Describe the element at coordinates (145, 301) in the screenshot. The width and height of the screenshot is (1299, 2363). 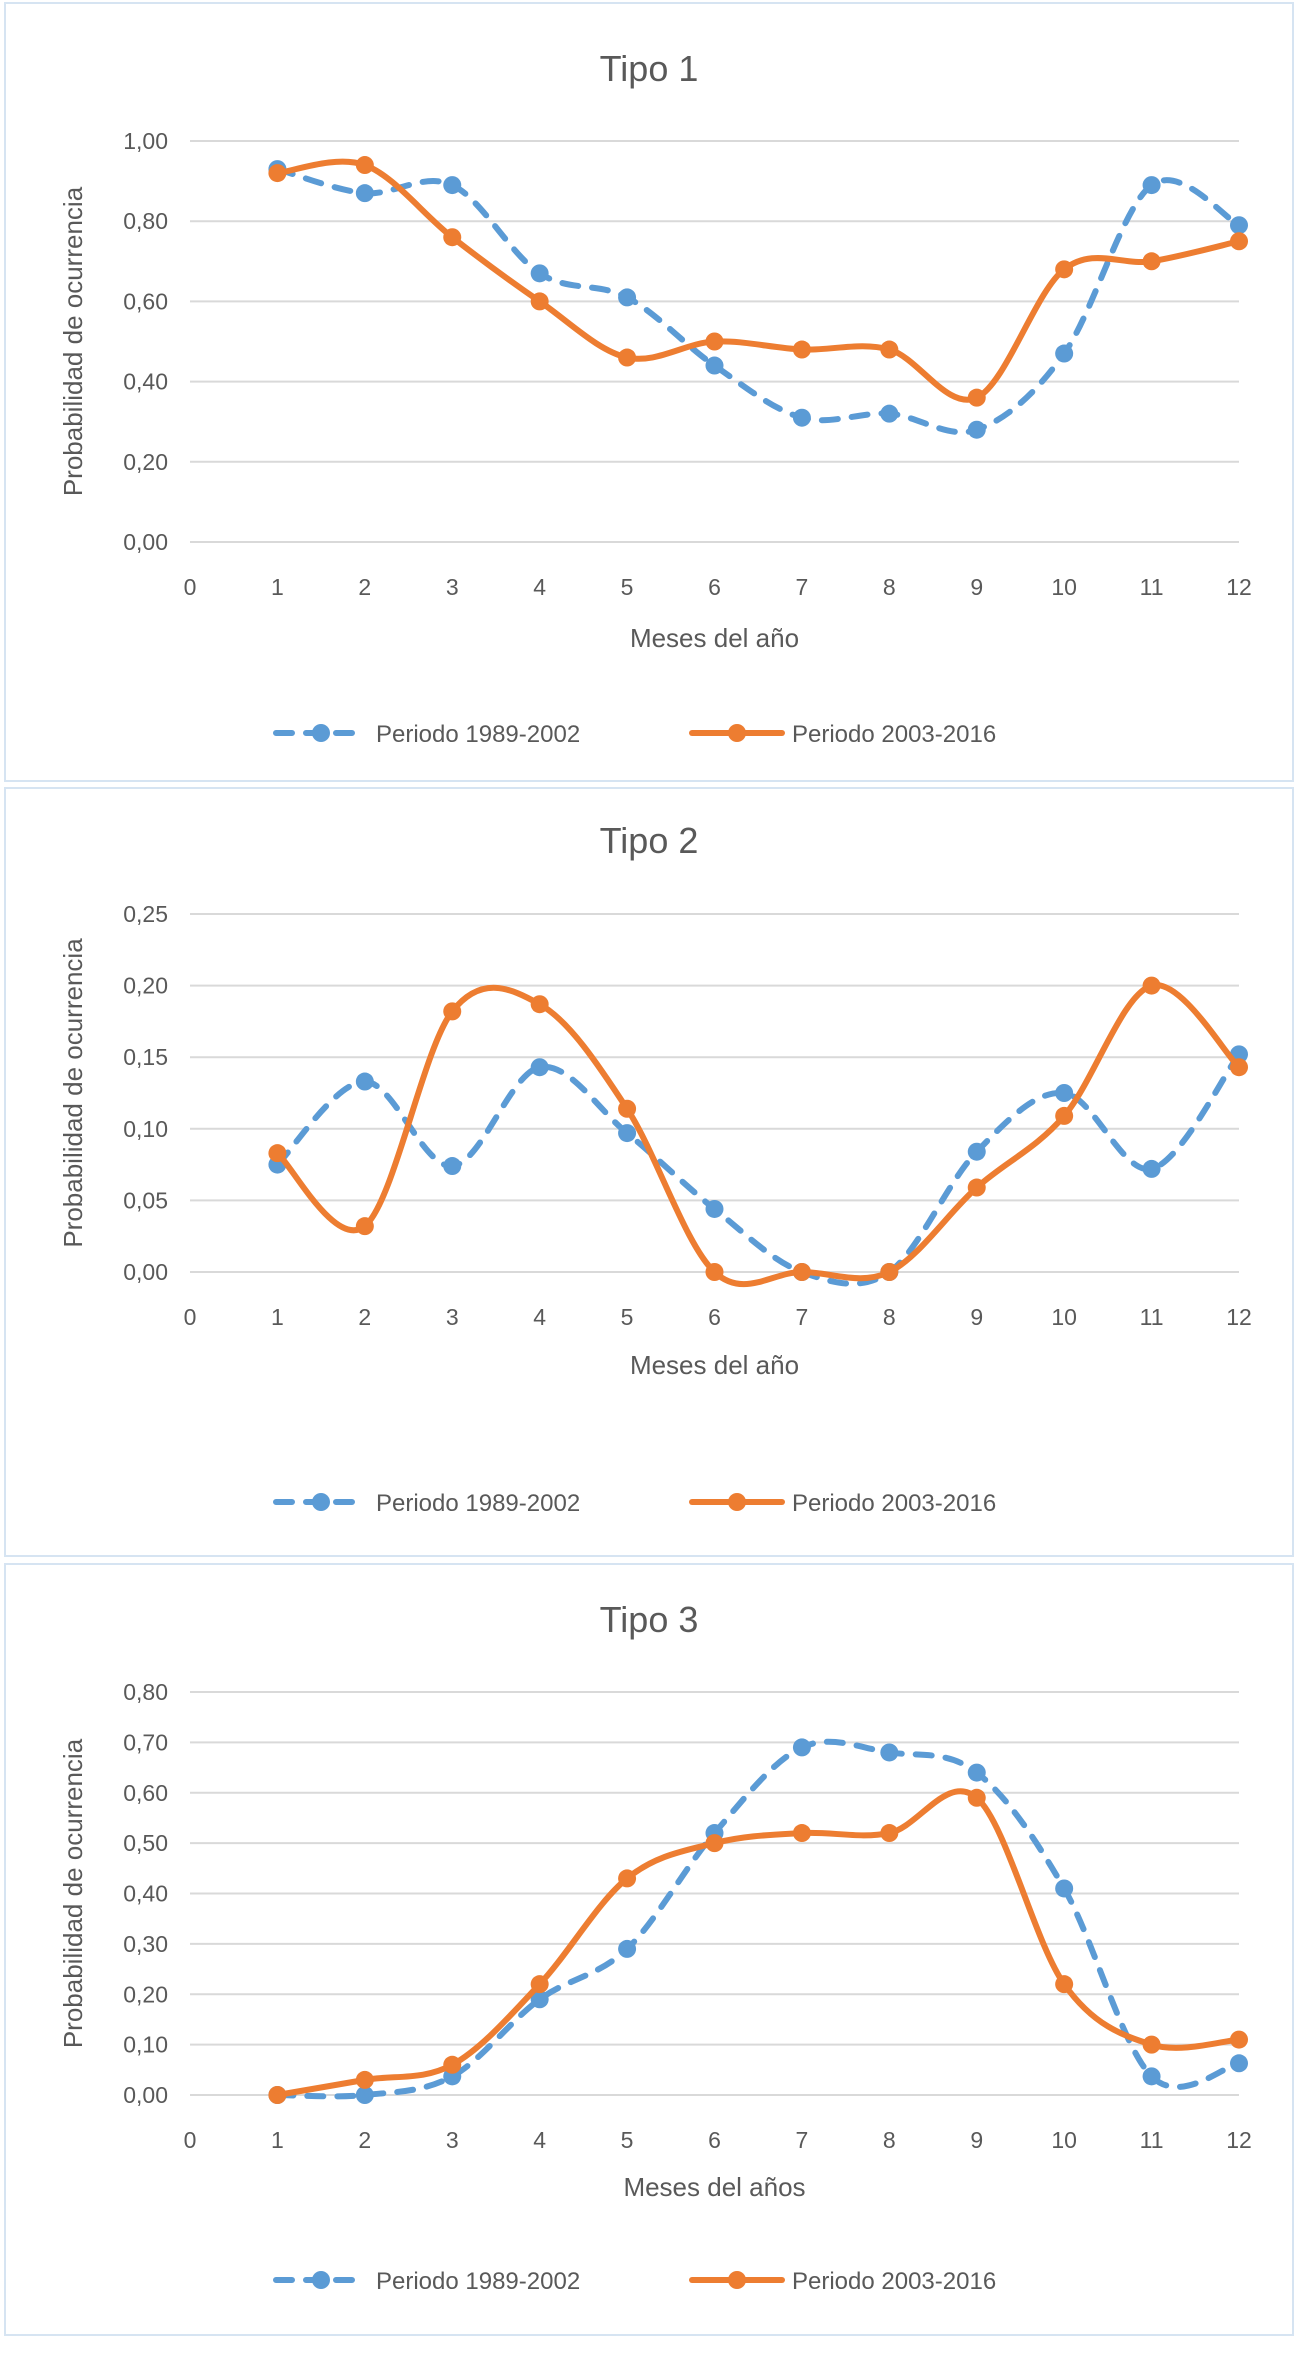
I see `y-tick-label: 0,60` at that location.